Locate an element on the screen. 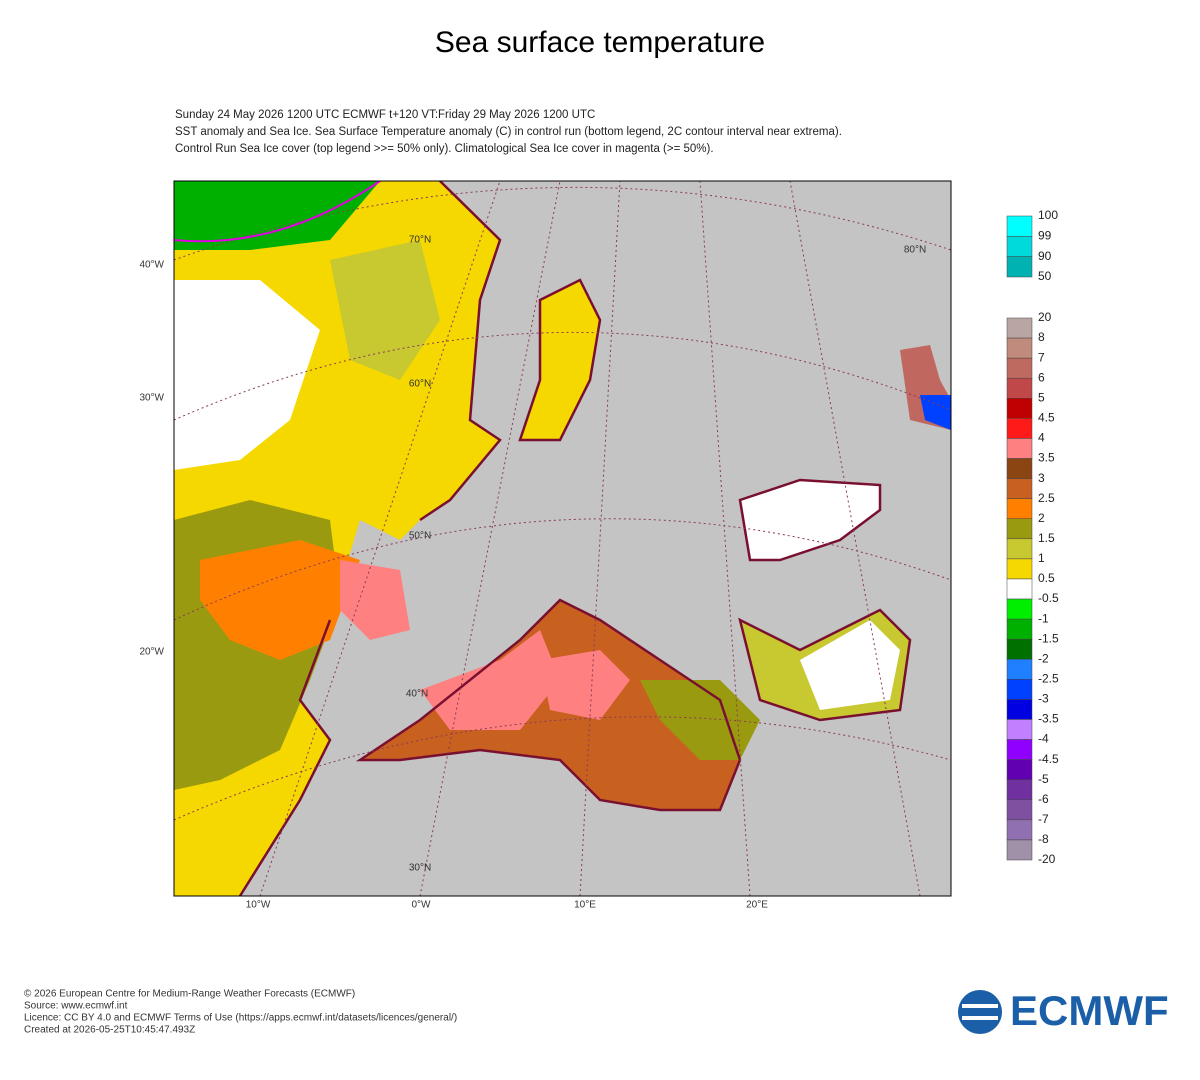 The image size is (1200, 1080). legend-label: -4.5 is located at coordinates (1048, 759).